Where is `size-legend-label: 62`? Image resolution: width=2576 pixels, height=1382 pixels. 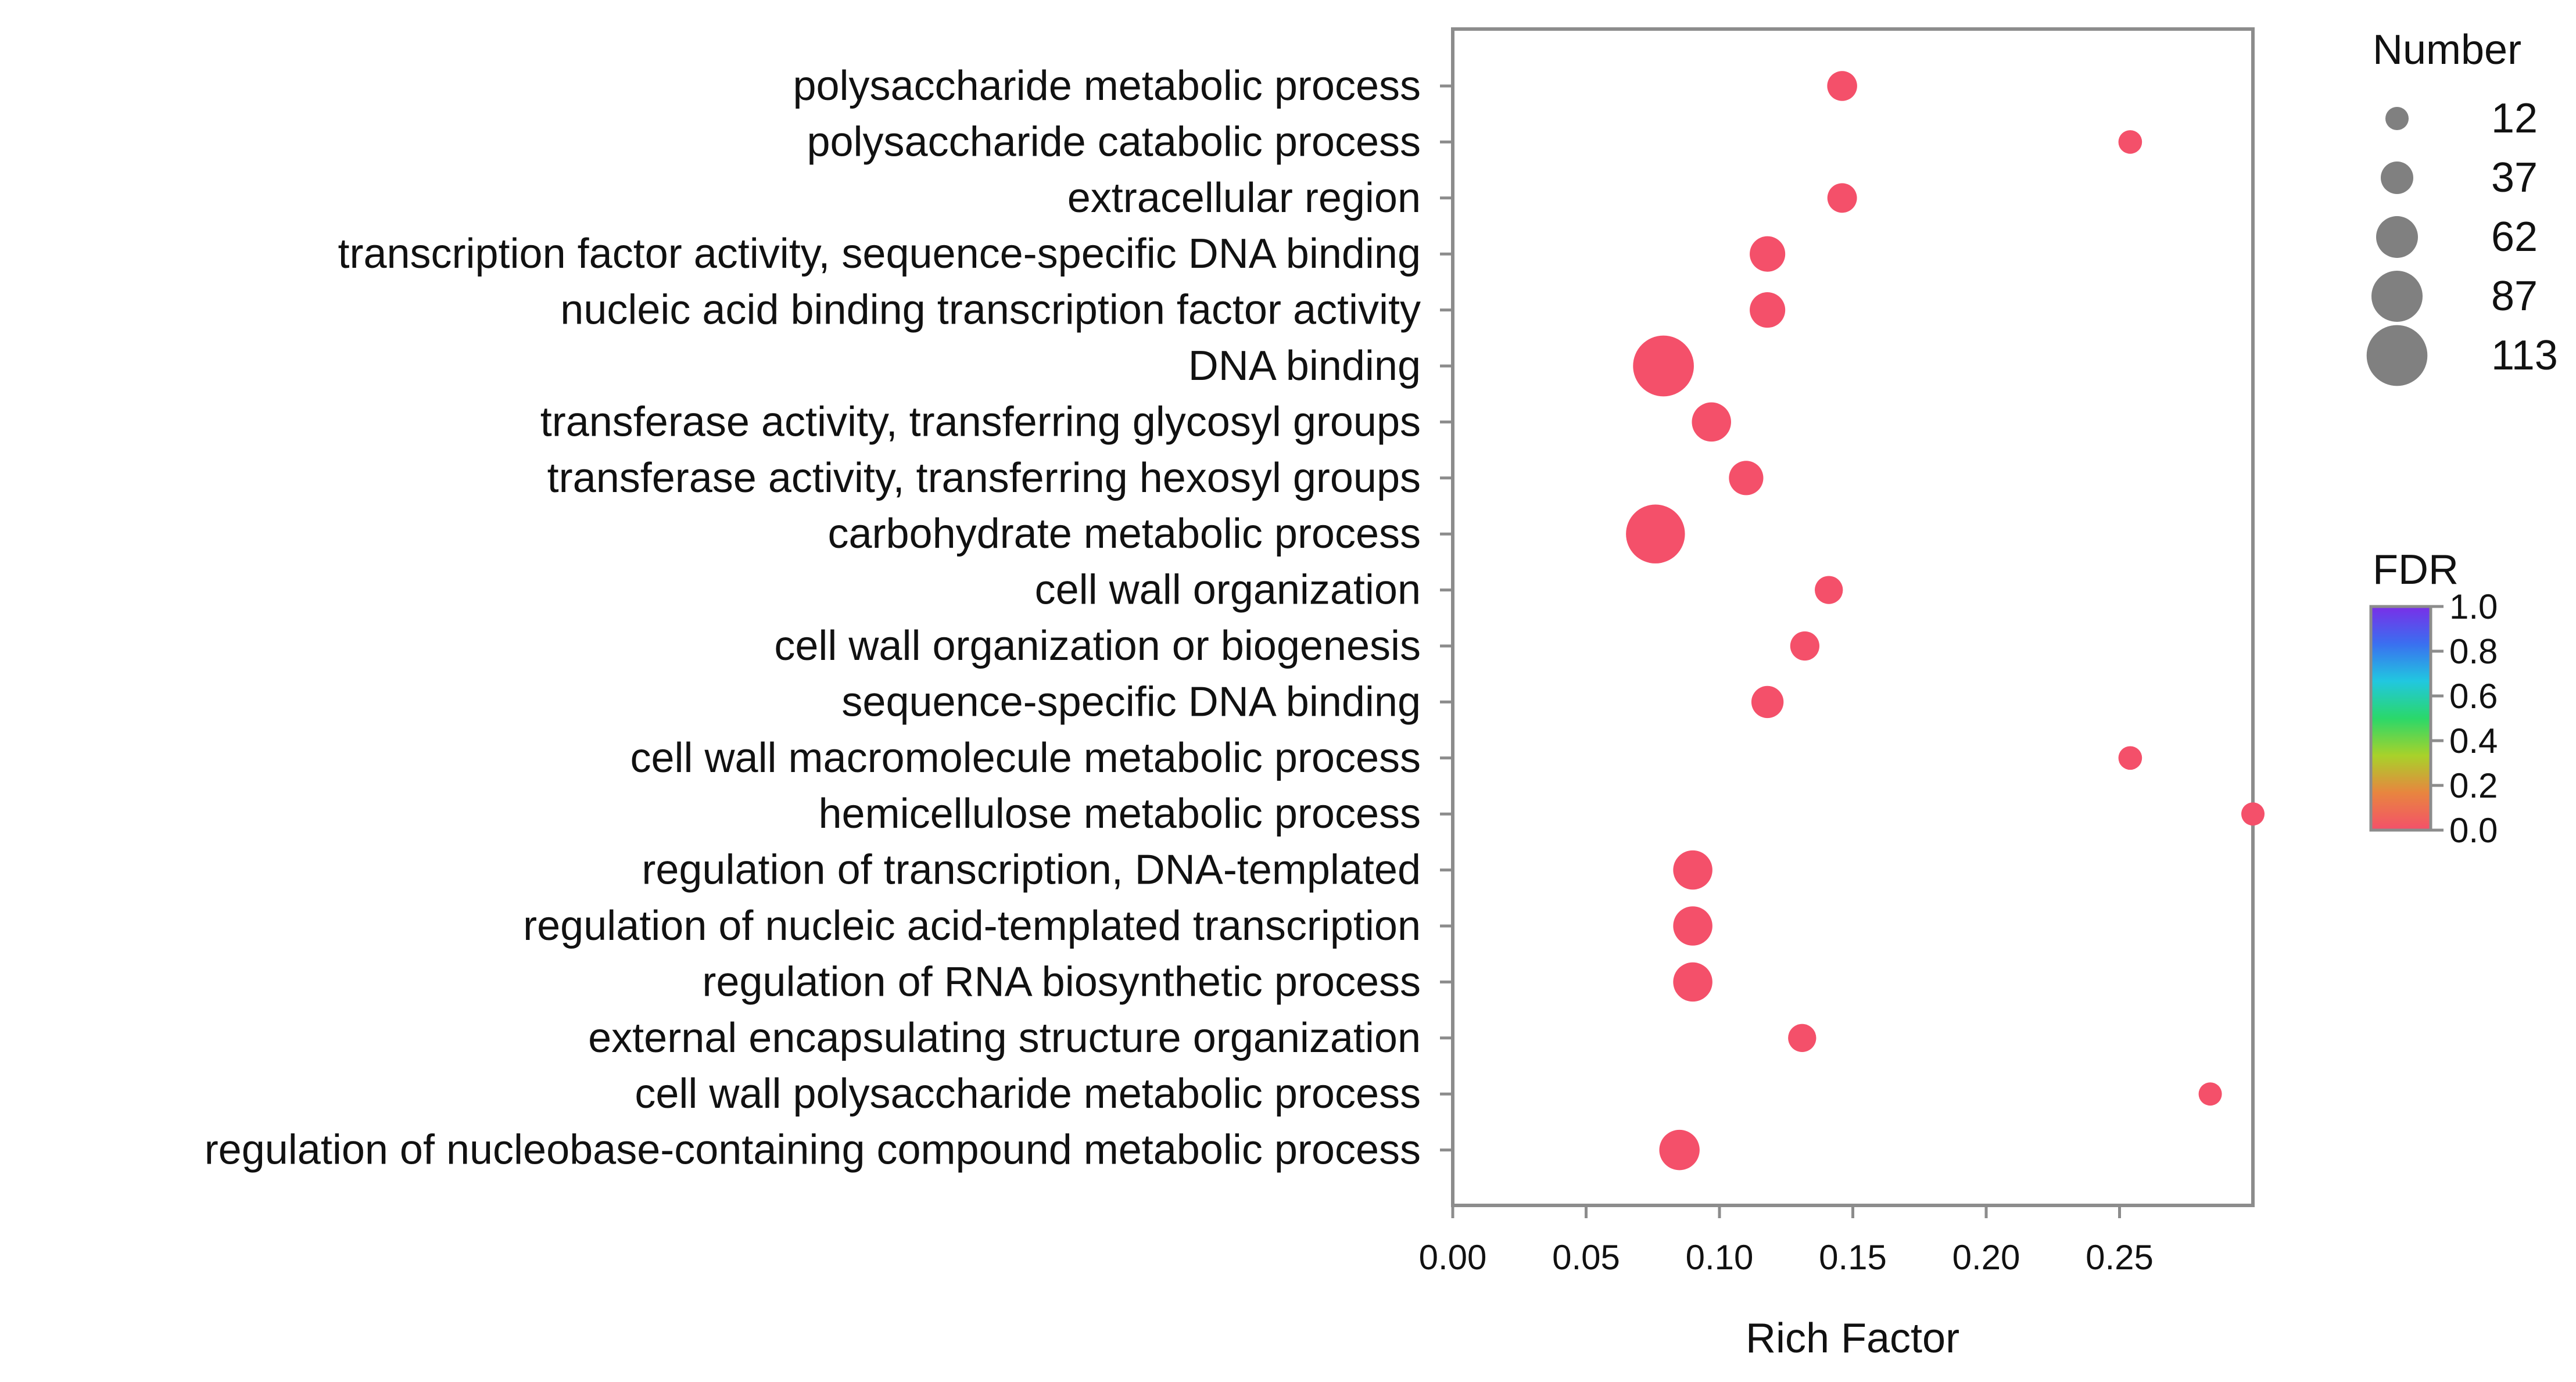 size-legend-label: 62 is located at coordinates (2514, 237).